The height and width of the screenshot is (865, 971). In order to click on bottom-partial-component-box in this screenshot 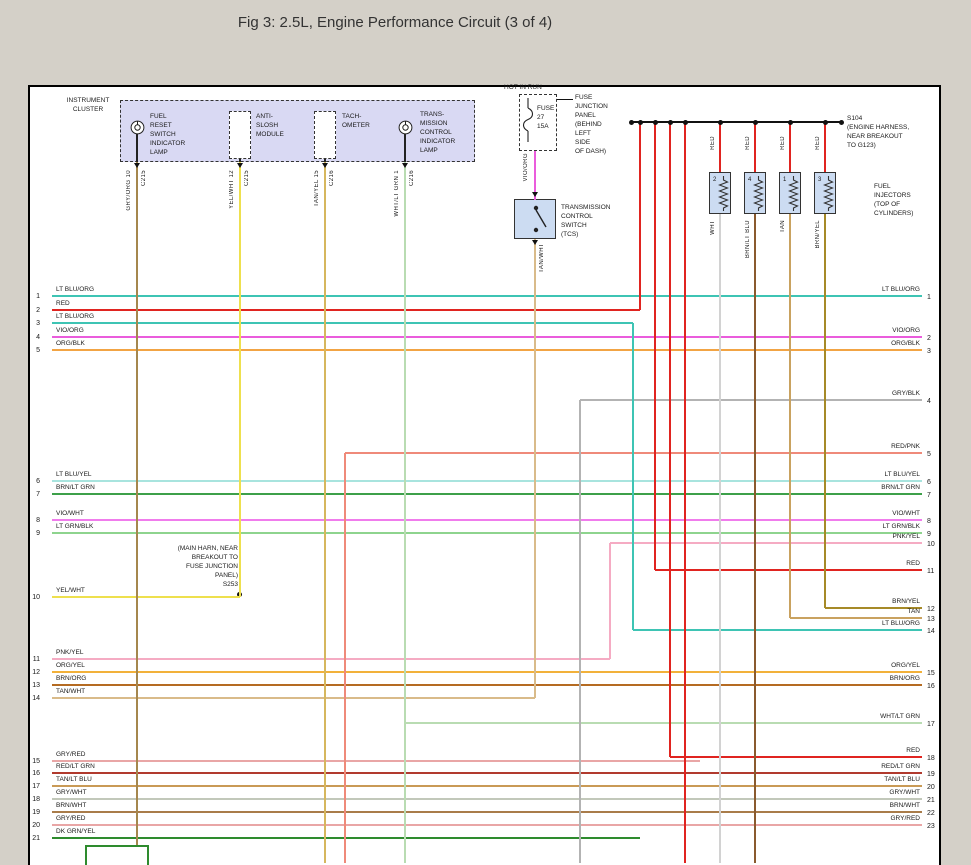, I will do `click(117, 855)`.